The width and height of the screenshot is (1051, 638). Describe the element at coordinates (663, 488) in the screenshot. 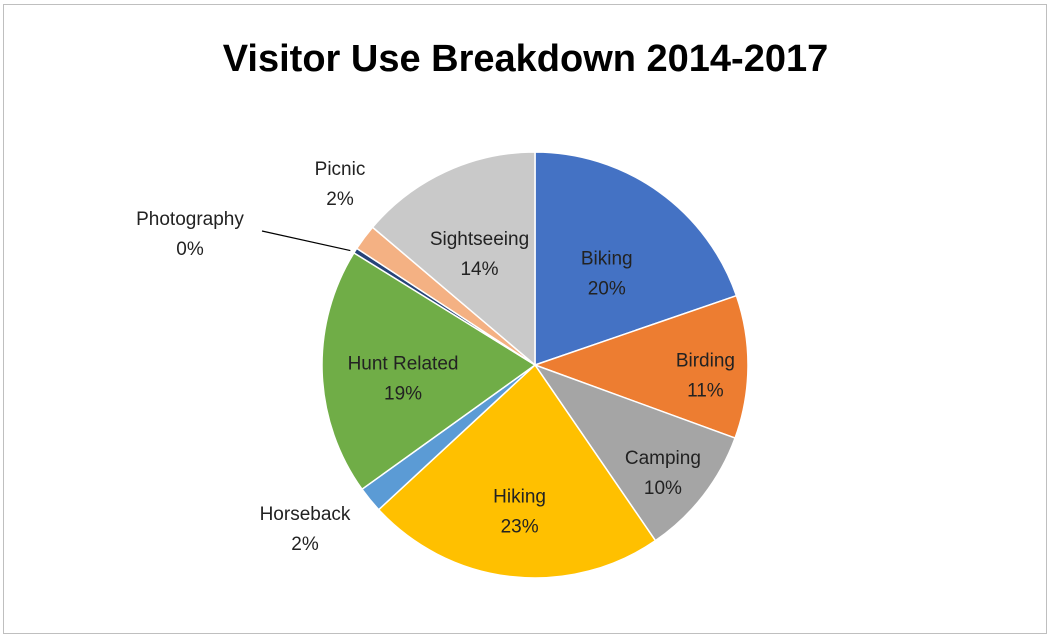

I see `data-label-camping-value: 10%` at that location.